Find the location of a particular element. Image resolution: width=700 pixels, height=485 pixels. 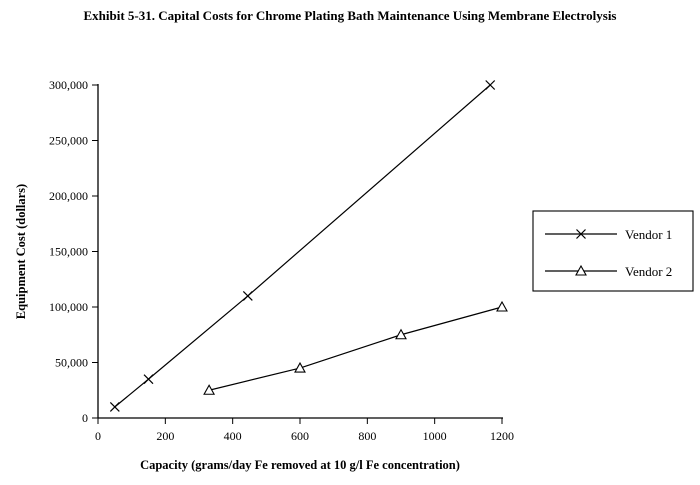

x-tick-label: 200 is located at coordinates (165, 436).